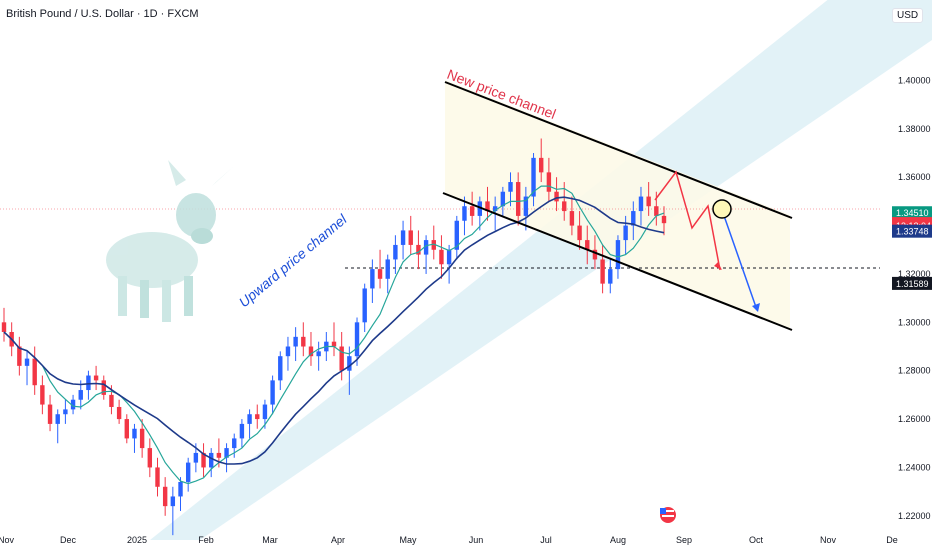  What do you see at coordinates (739, 260) in the screenshot?
I see `projected-path-blue` at bounding box center [739, 260].